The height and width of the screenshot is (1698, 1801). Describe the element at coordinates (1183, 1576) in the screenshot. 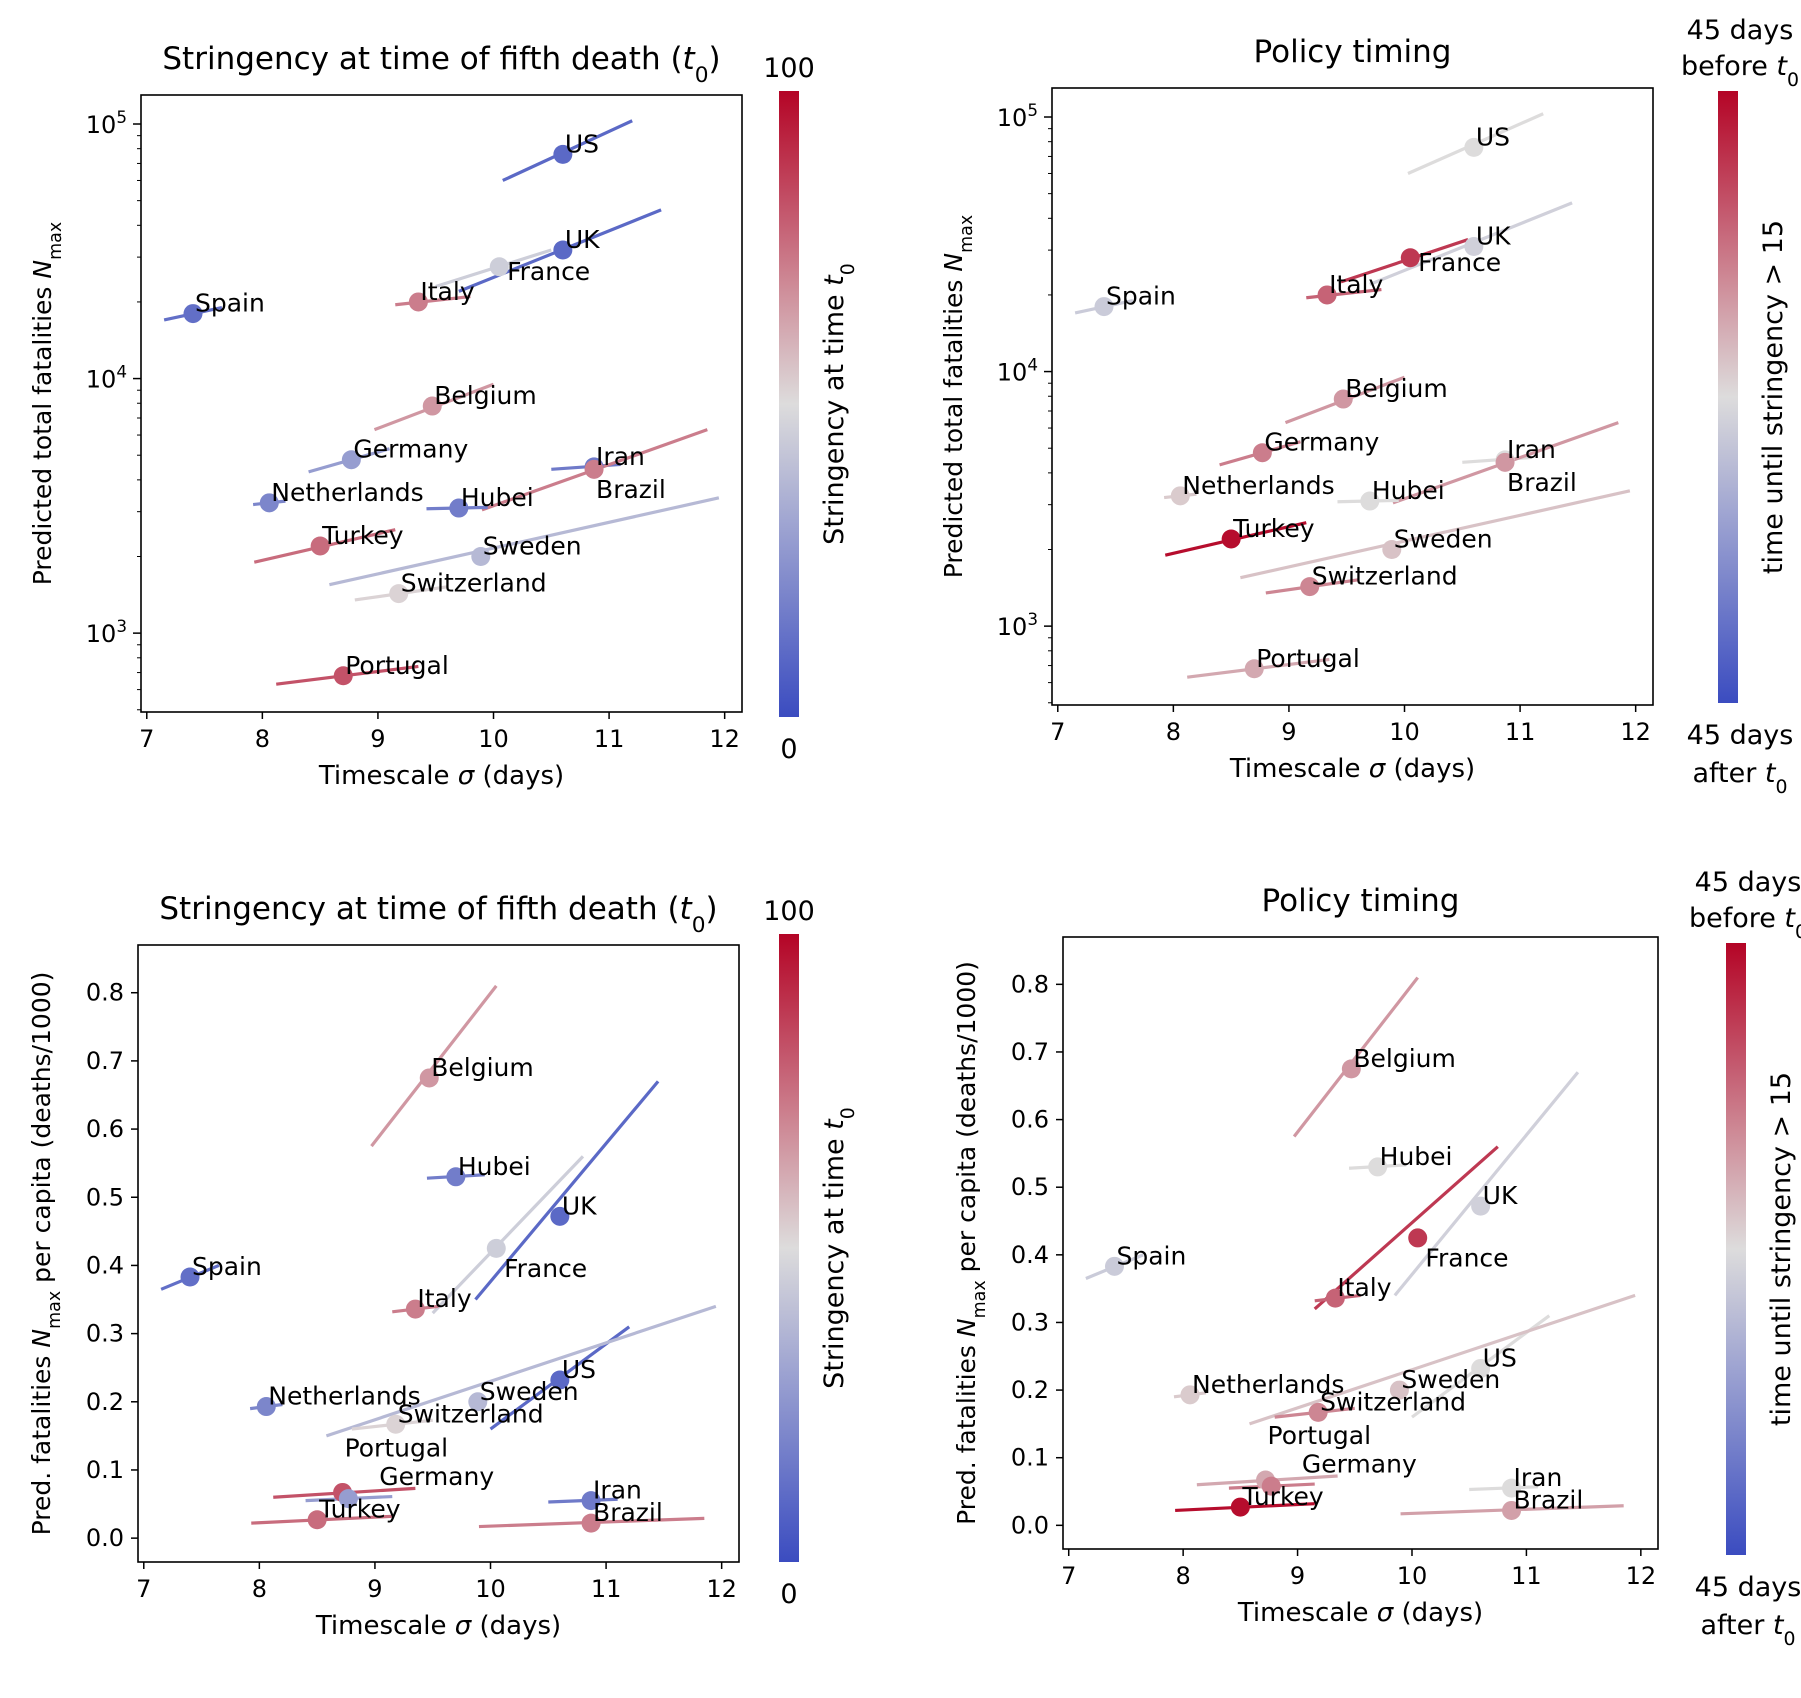

I see `x-tick-label: 8` at that location.